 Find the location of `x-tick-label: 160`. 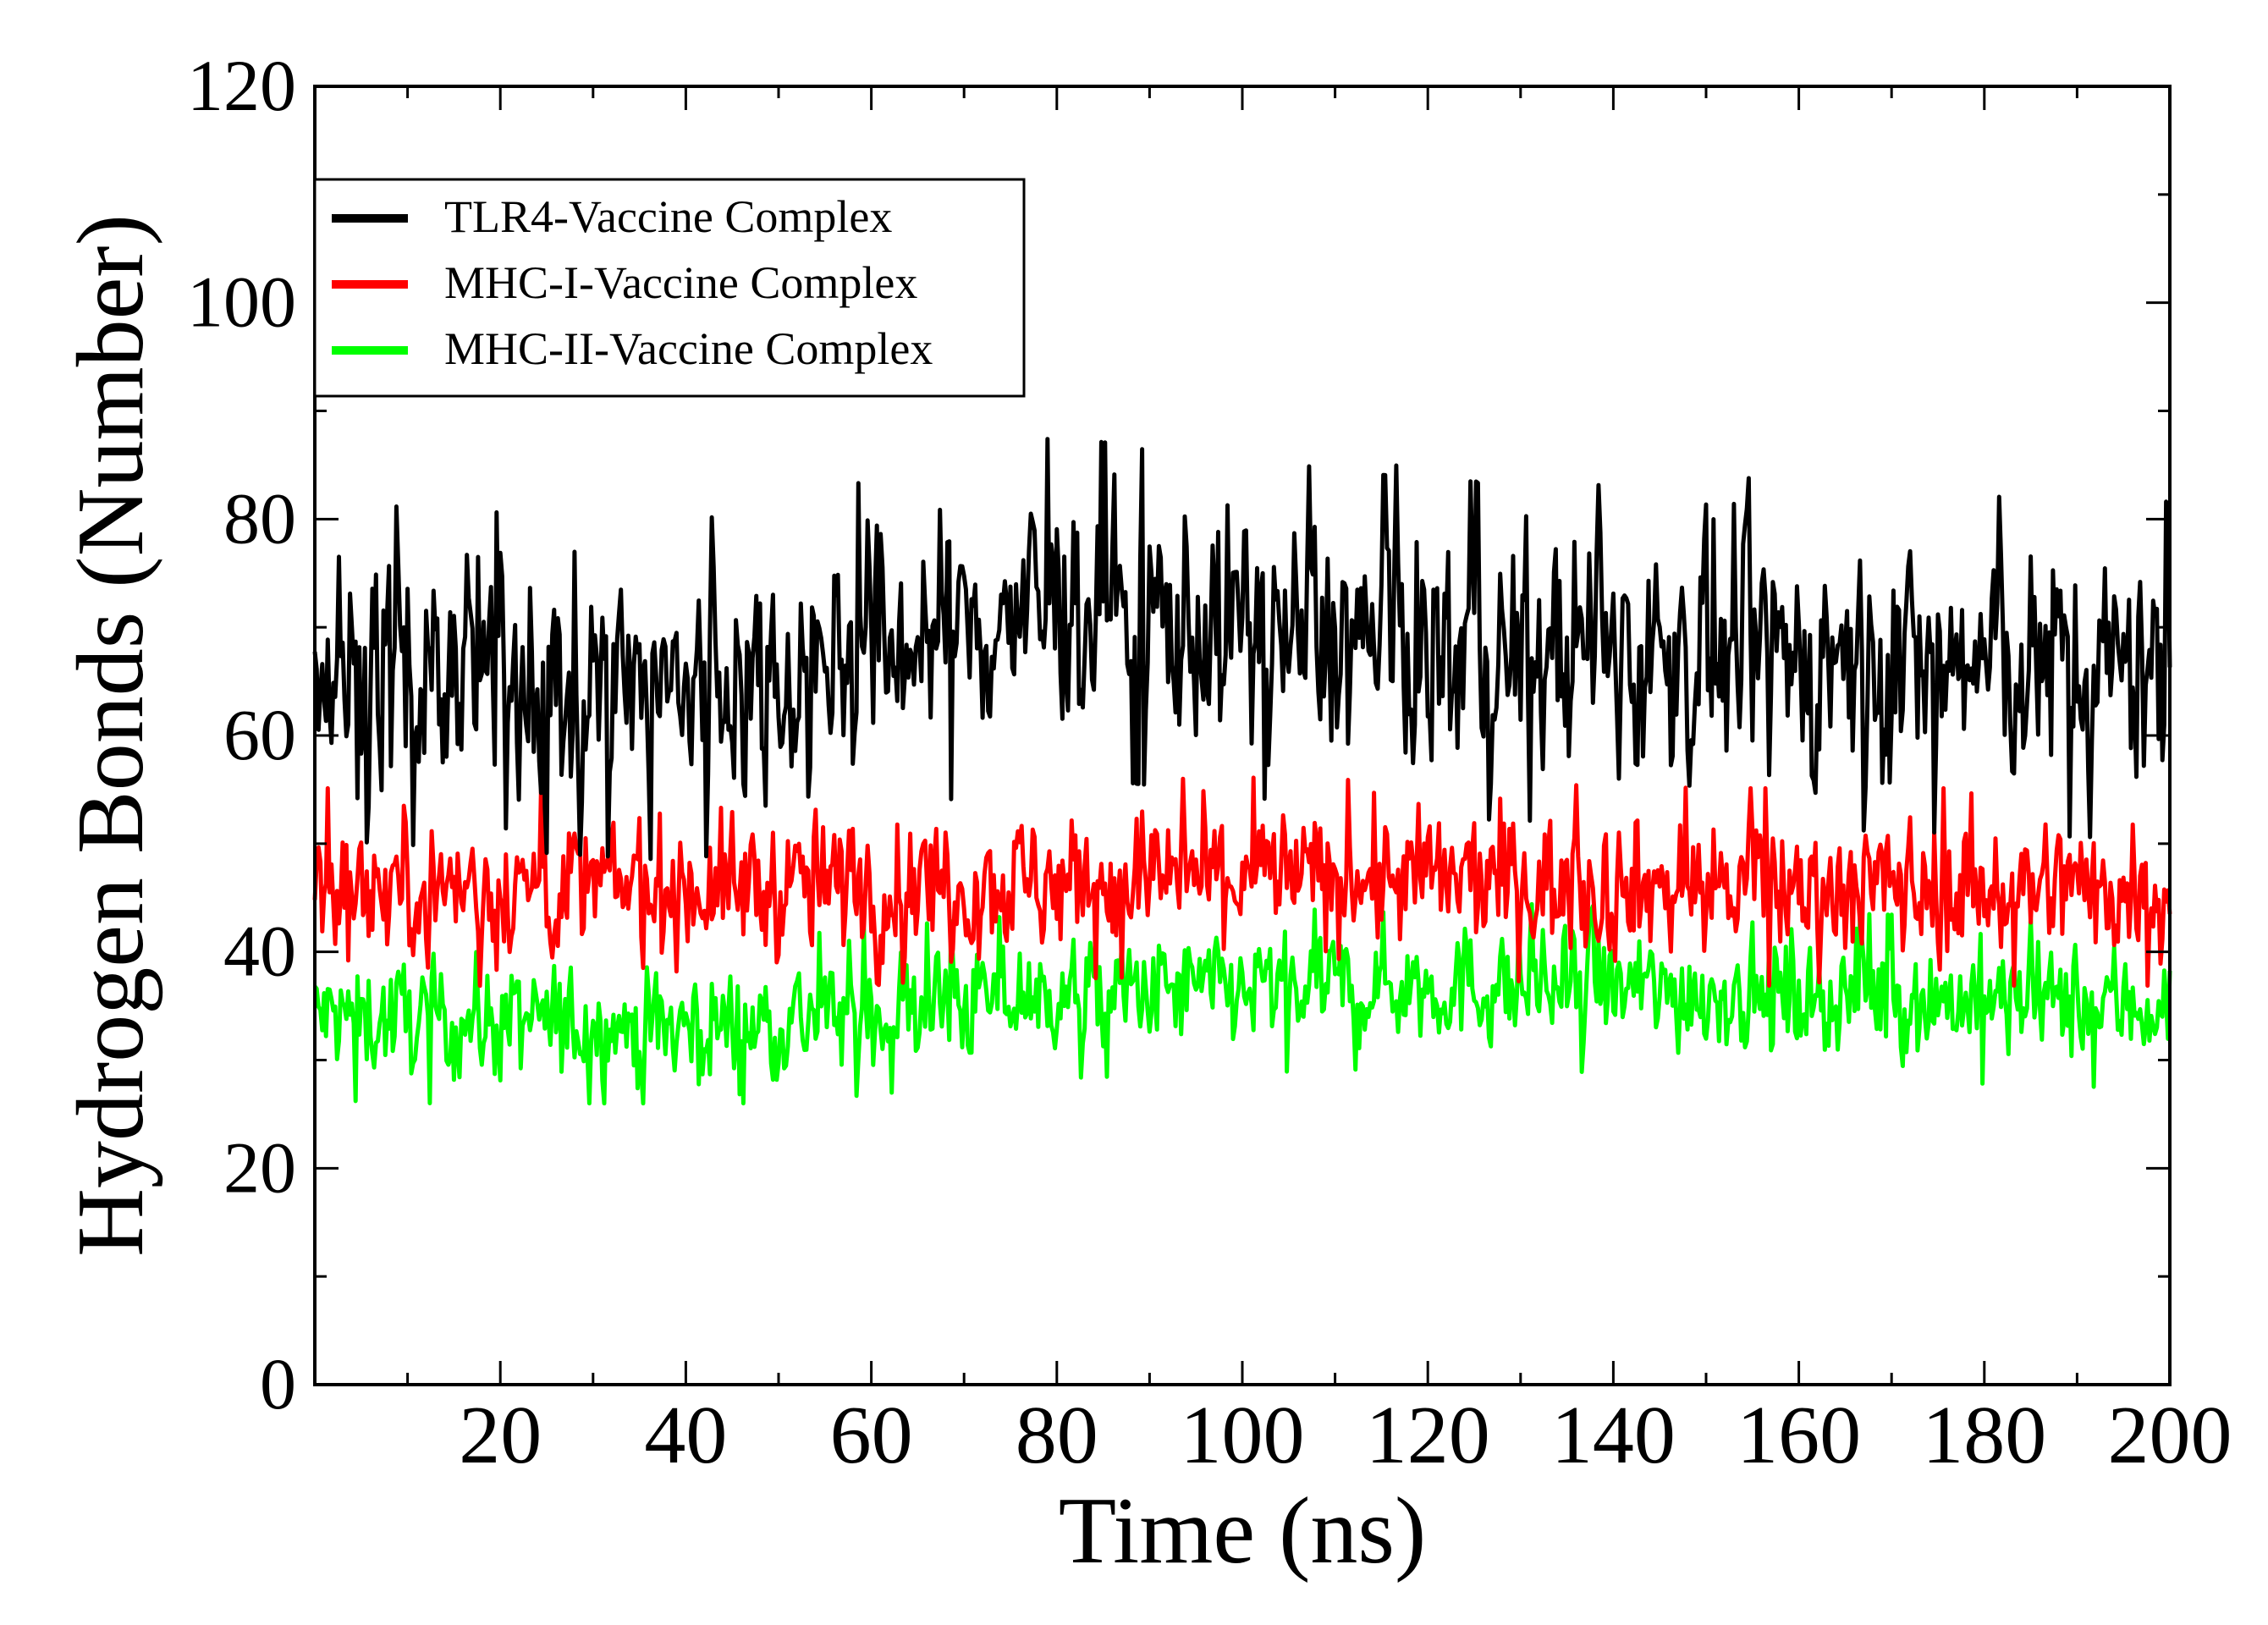

x-tick-label: 160 is located at coordinates (1799, 1435).